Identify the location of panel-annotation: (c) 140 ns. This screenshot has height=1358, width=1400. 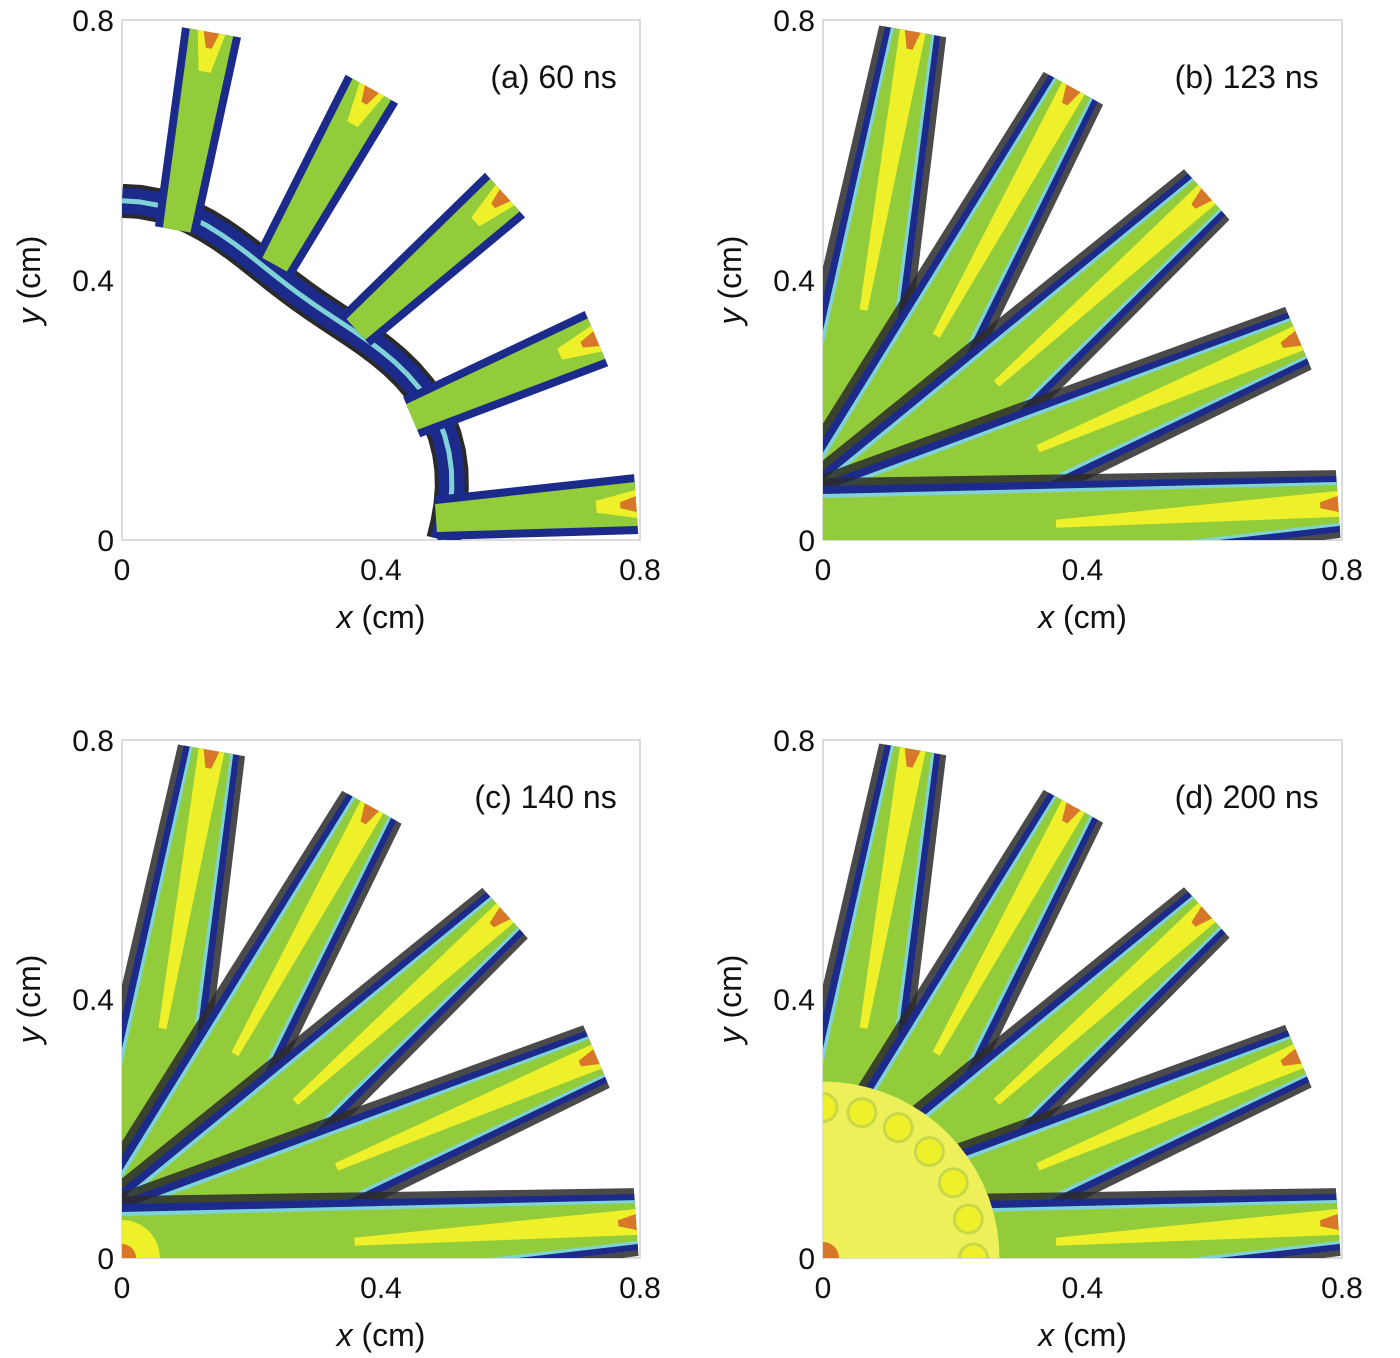
(545, 797).